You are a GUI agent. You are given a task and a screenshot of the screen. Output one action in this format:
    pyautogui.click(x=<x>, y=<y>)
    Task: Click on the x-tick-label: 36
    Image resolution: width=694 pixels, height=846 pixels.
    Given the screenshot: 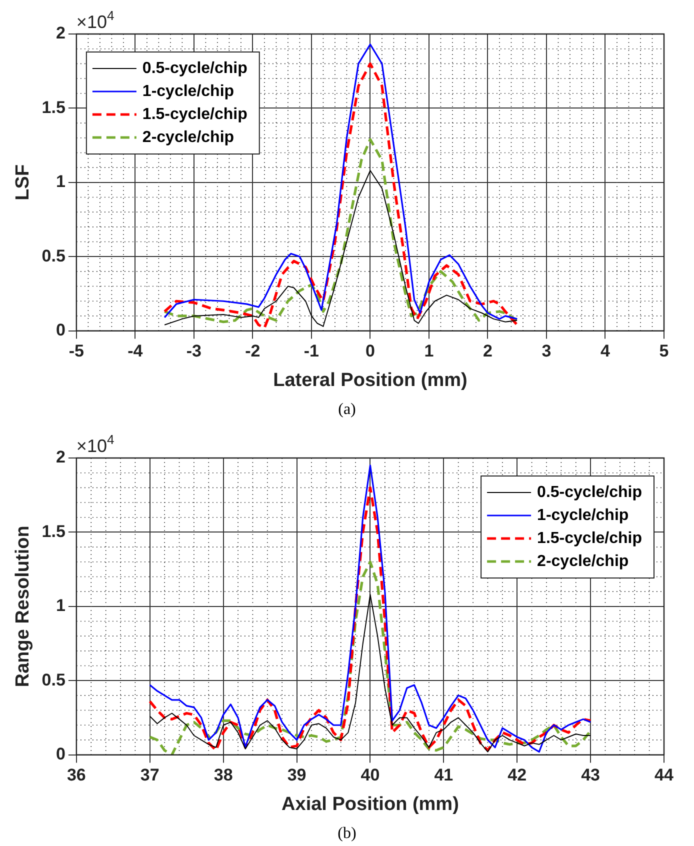 What is the action you would take?
    pyautogui.click(x=76, y=775)
    